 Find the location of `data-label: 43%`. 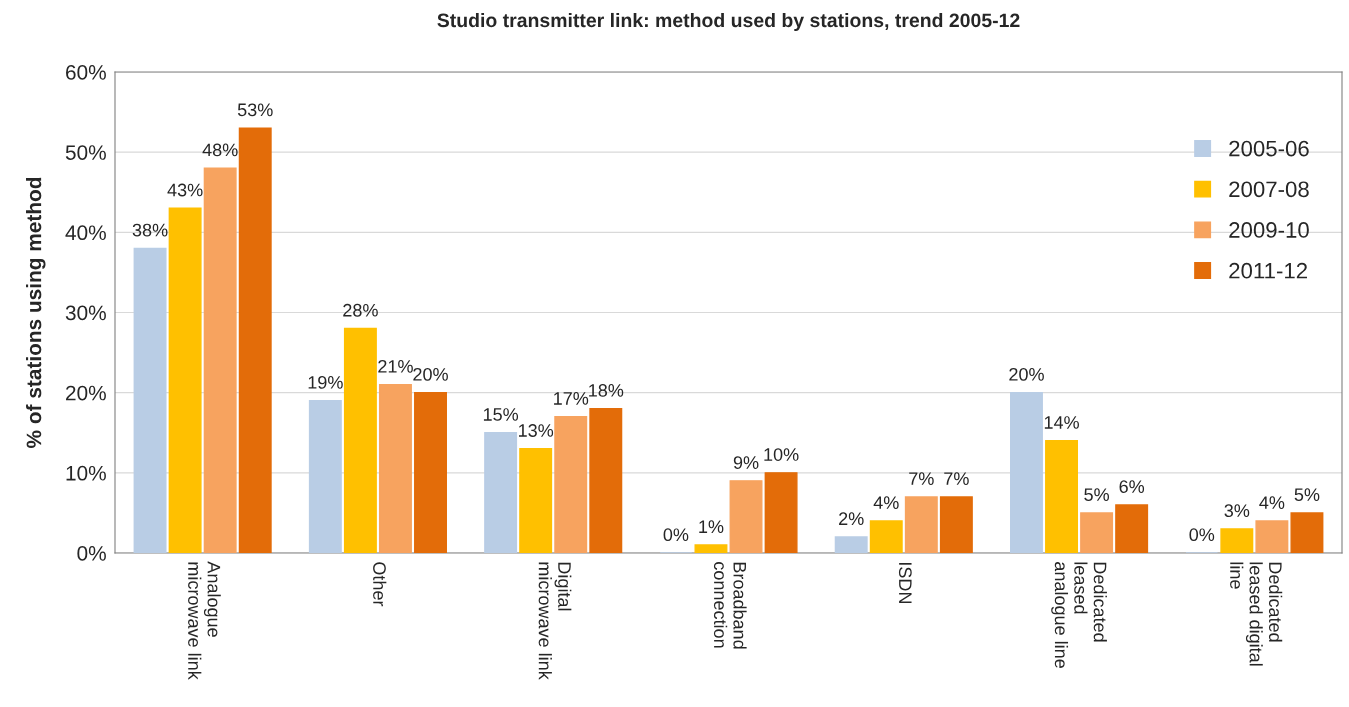

data-label: 43% is located at coordinates (185, 190).